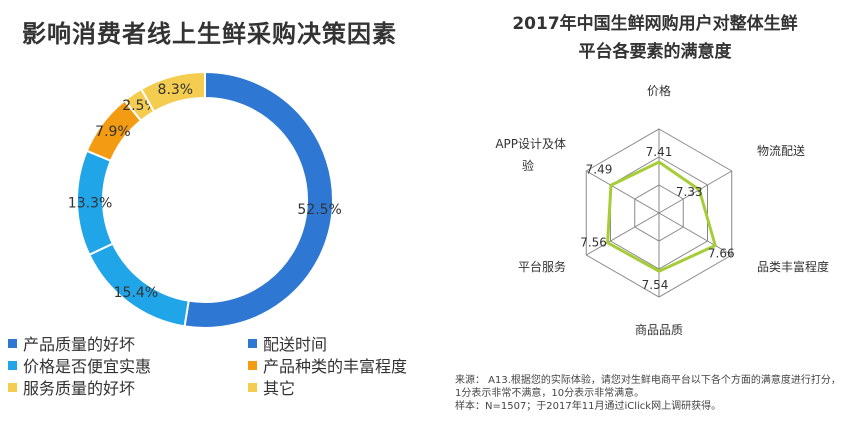 This screenshot has height=425, width=865. Describe the element at coordinates (593, 243) in the screenshot. I see `radar-value-label: 7.56` at that location.